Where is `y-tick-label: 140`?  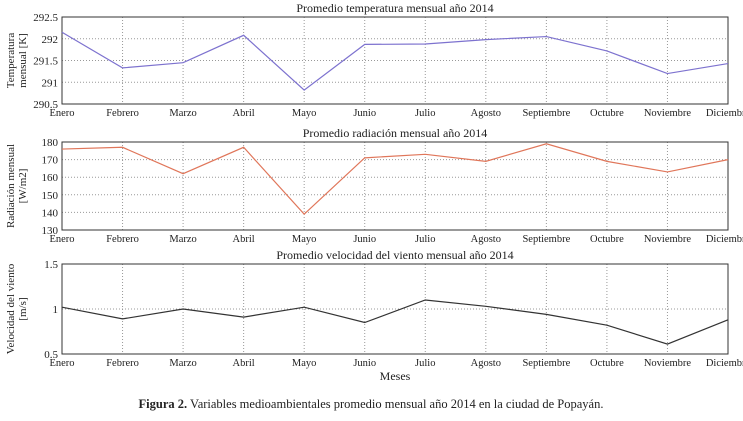 y-tick-label: 140 is located at coordinates (50, 213).